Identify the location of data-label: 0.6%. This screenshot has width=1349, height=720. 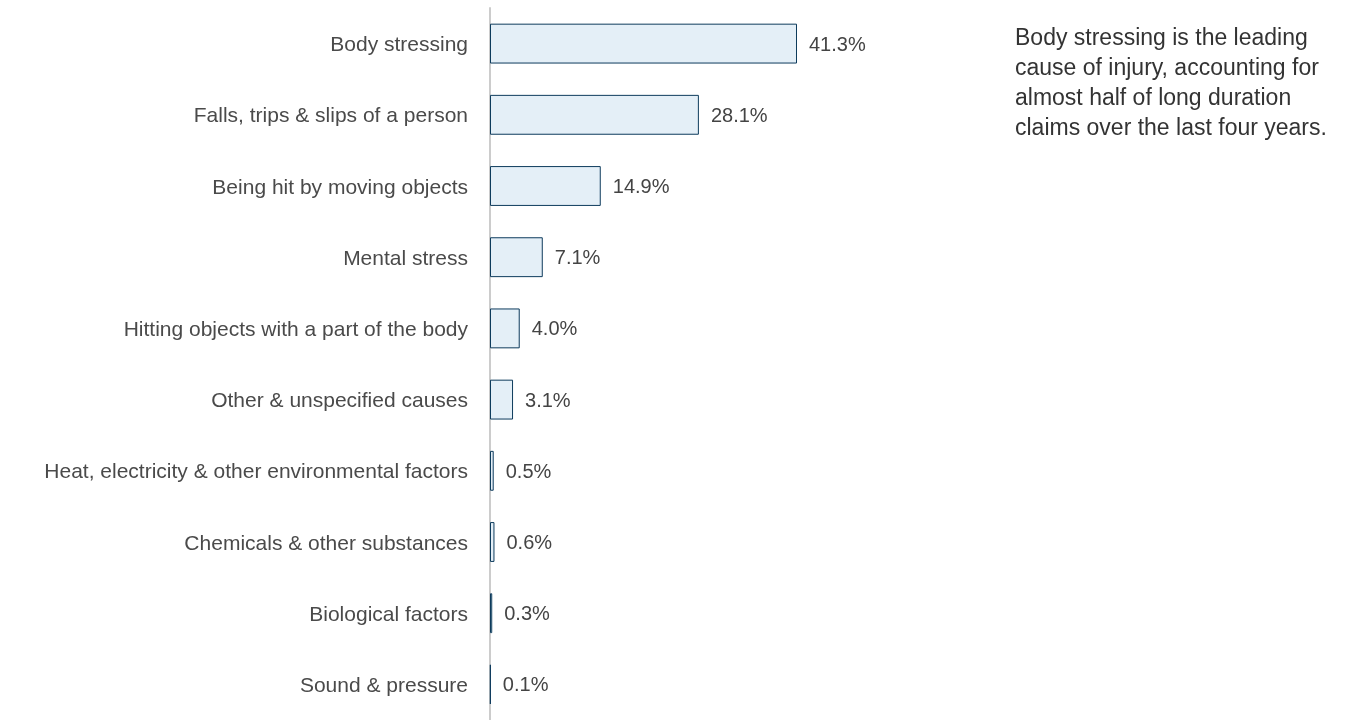
(529, 542).